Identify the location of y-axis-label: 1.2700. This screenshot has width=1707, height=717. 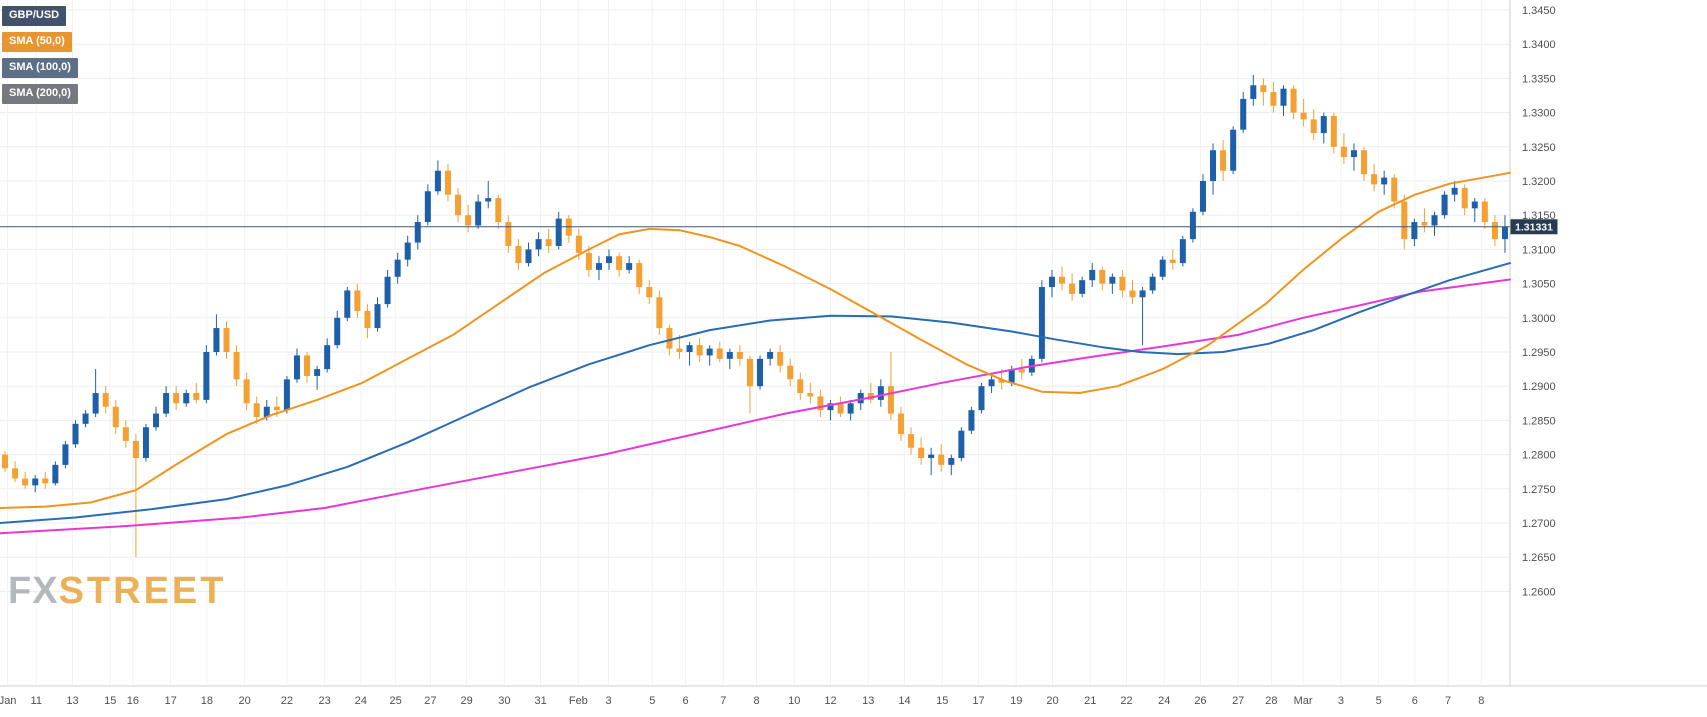
(1539, 524).